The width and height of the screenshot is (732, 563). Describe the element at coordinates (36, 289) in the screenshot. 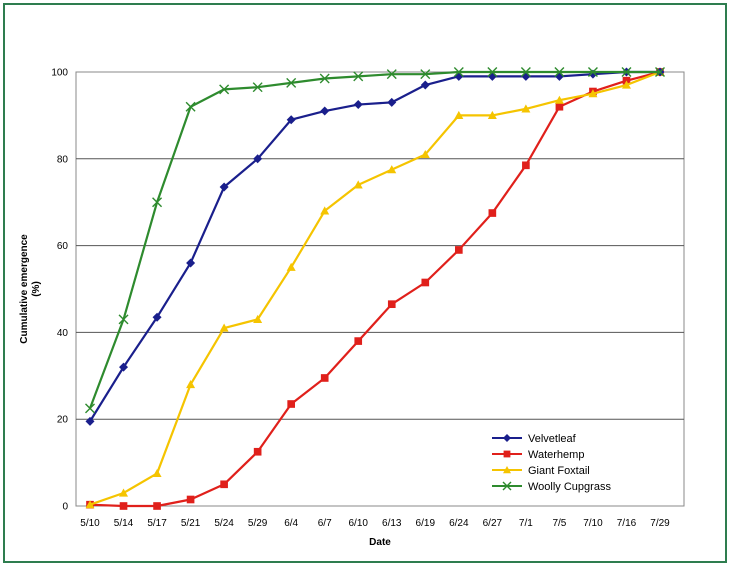

I see `y-axis-title-line2: (%)` at that location.